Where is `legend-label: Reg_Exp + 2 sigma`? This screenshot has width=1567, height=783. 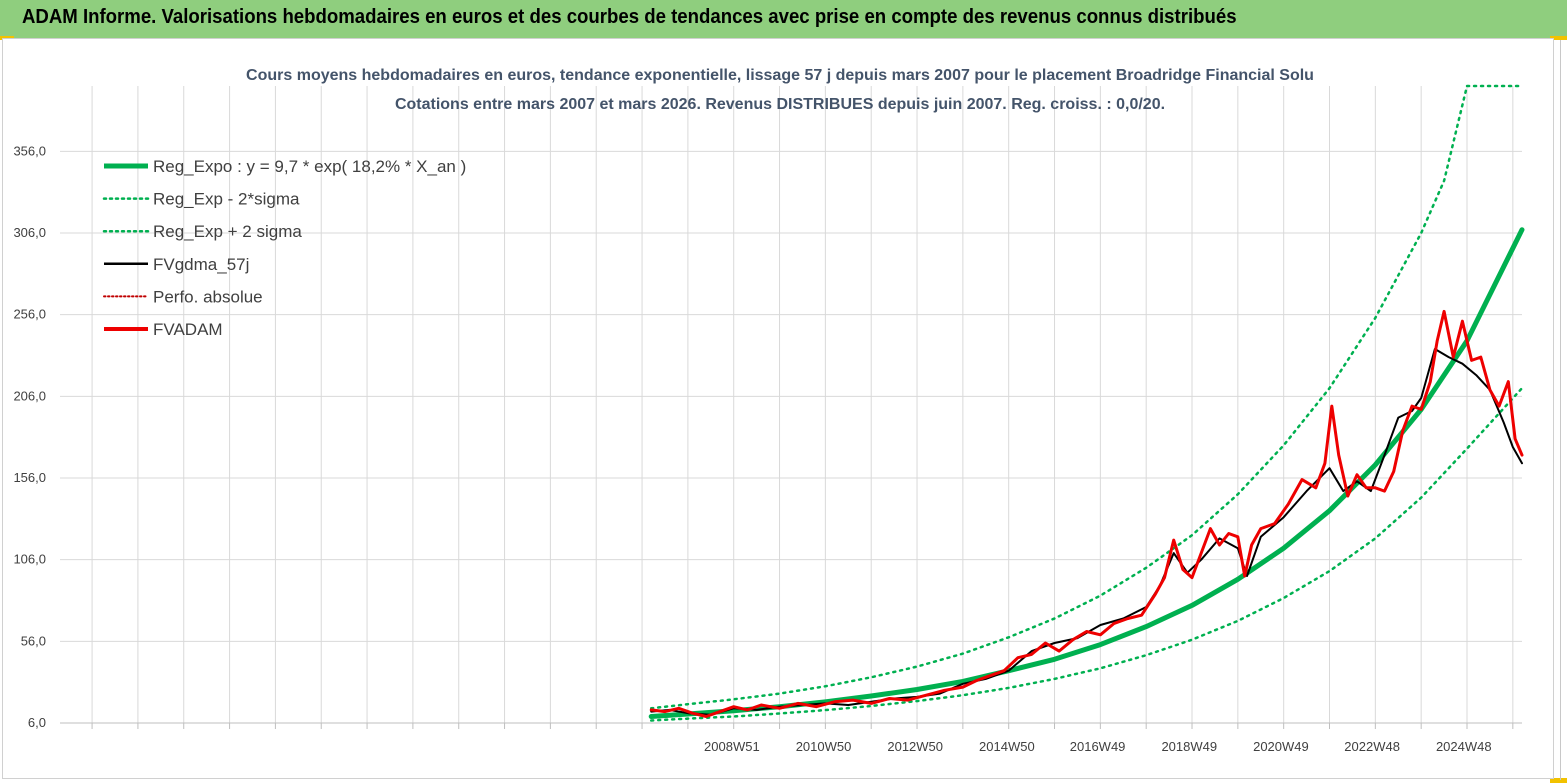 legend-label: Reg_Exp + 2 sigma is located at coordinates (227, 231).